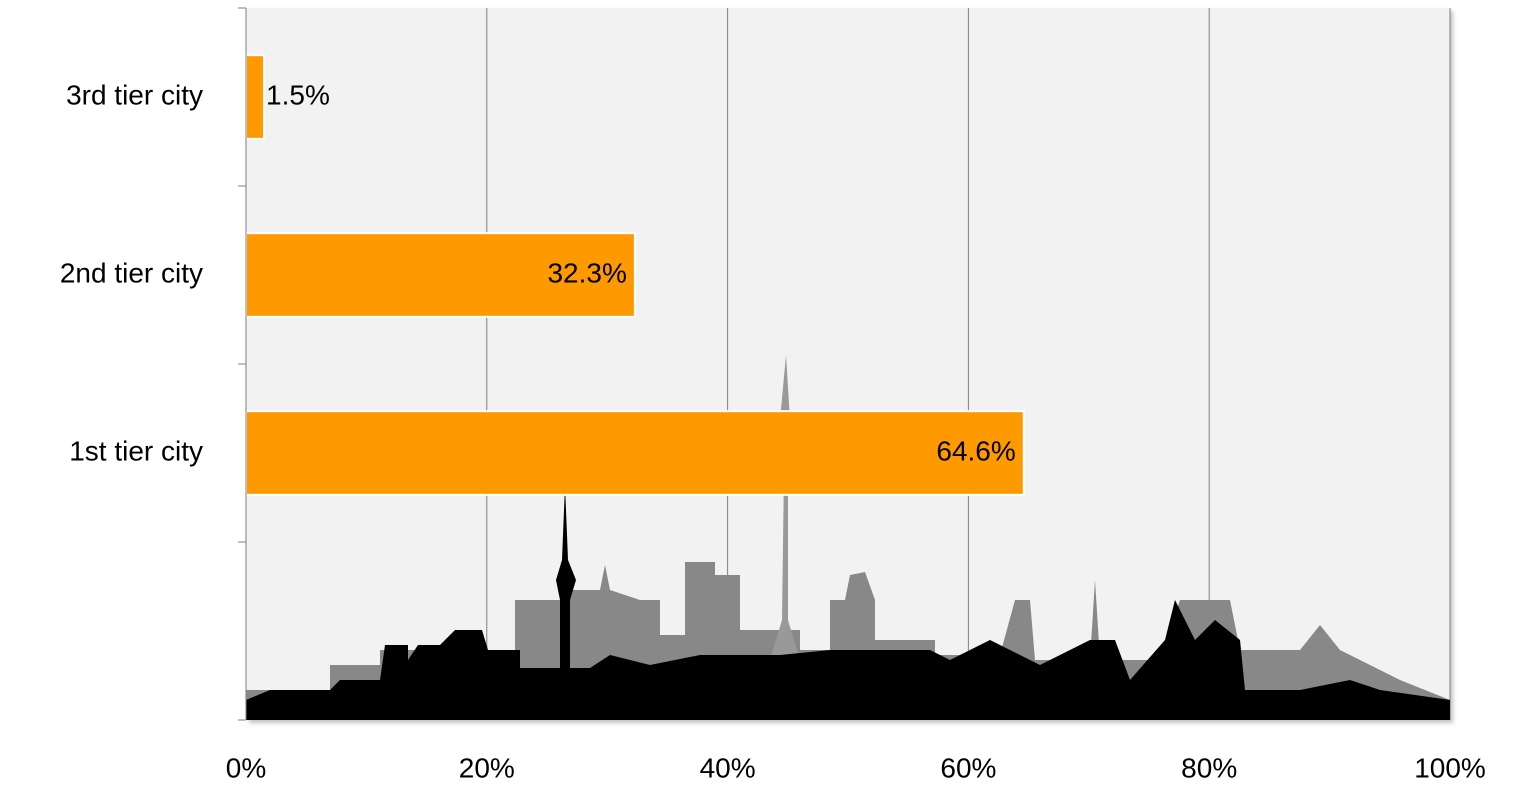  I want to click on y-tick-label: 2nd tier city, so click(131, 272).